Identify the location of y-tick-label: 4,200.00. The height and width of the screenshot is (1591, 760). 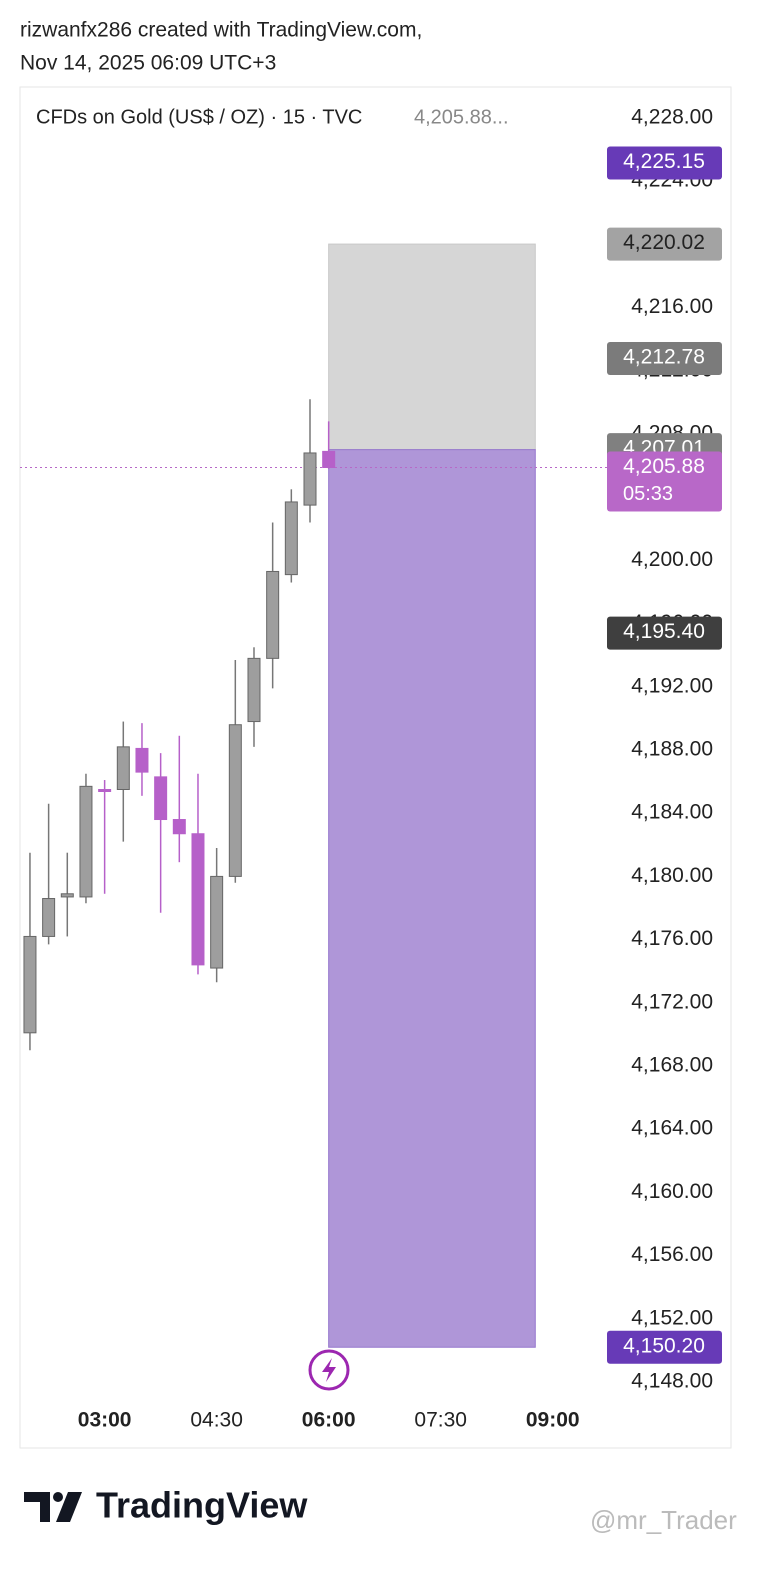
(672, 559).